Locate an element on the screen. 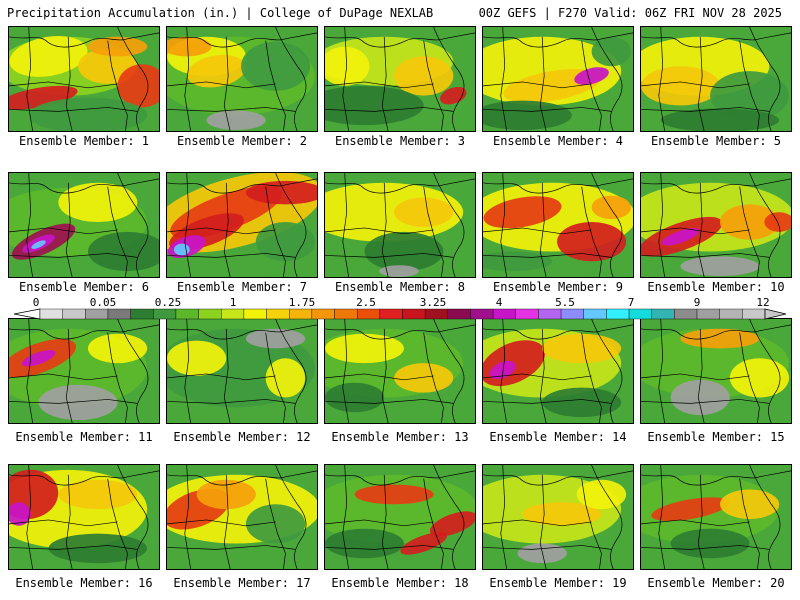 The width and height of the screenshot is (800, 600). ensemble-member-label: Ensemble Member: 16 is located at coordinates (84, 583).